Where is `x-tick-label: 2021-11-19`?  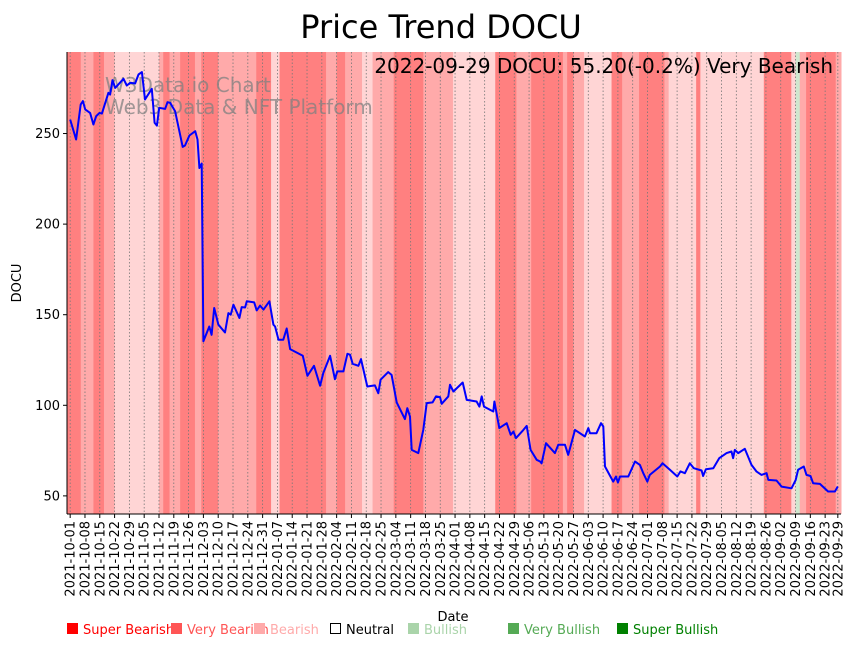 x-tick-label: 2021-11-19 is located at coordinates (174, 559).